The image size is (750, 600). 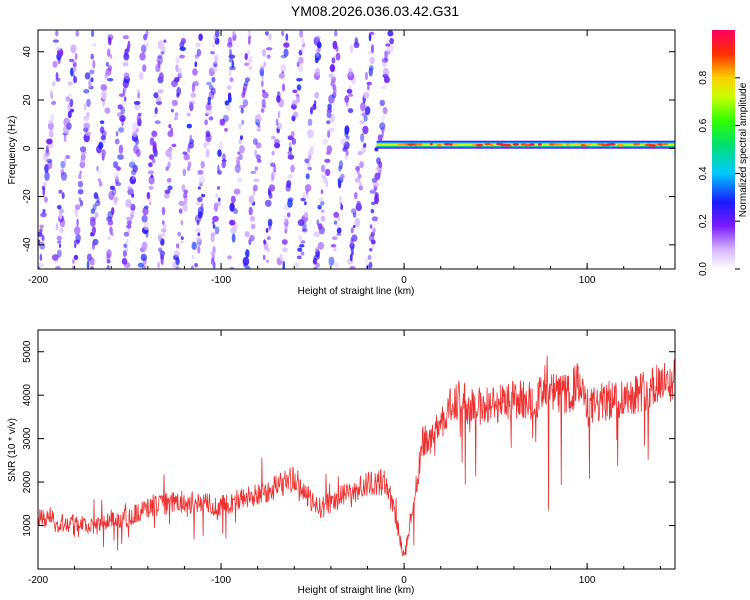 What do you see at coordinates (703, 77) in the screenshot?
I see `colorbar-tick-label: 0.8` at bounding box center [703, 77].